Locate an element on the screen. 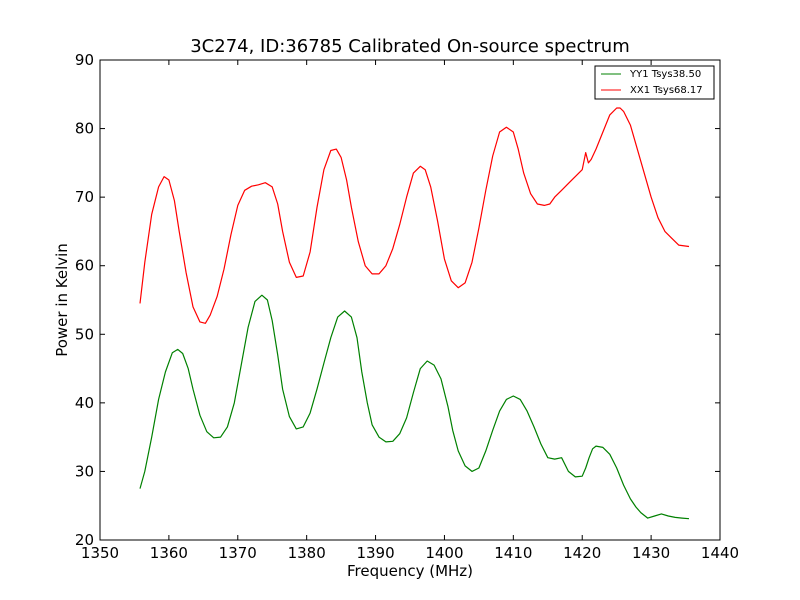  legend: YY1 Tsys38.50 XX1 Tsys68.17 is located at coordinates (654, 82).